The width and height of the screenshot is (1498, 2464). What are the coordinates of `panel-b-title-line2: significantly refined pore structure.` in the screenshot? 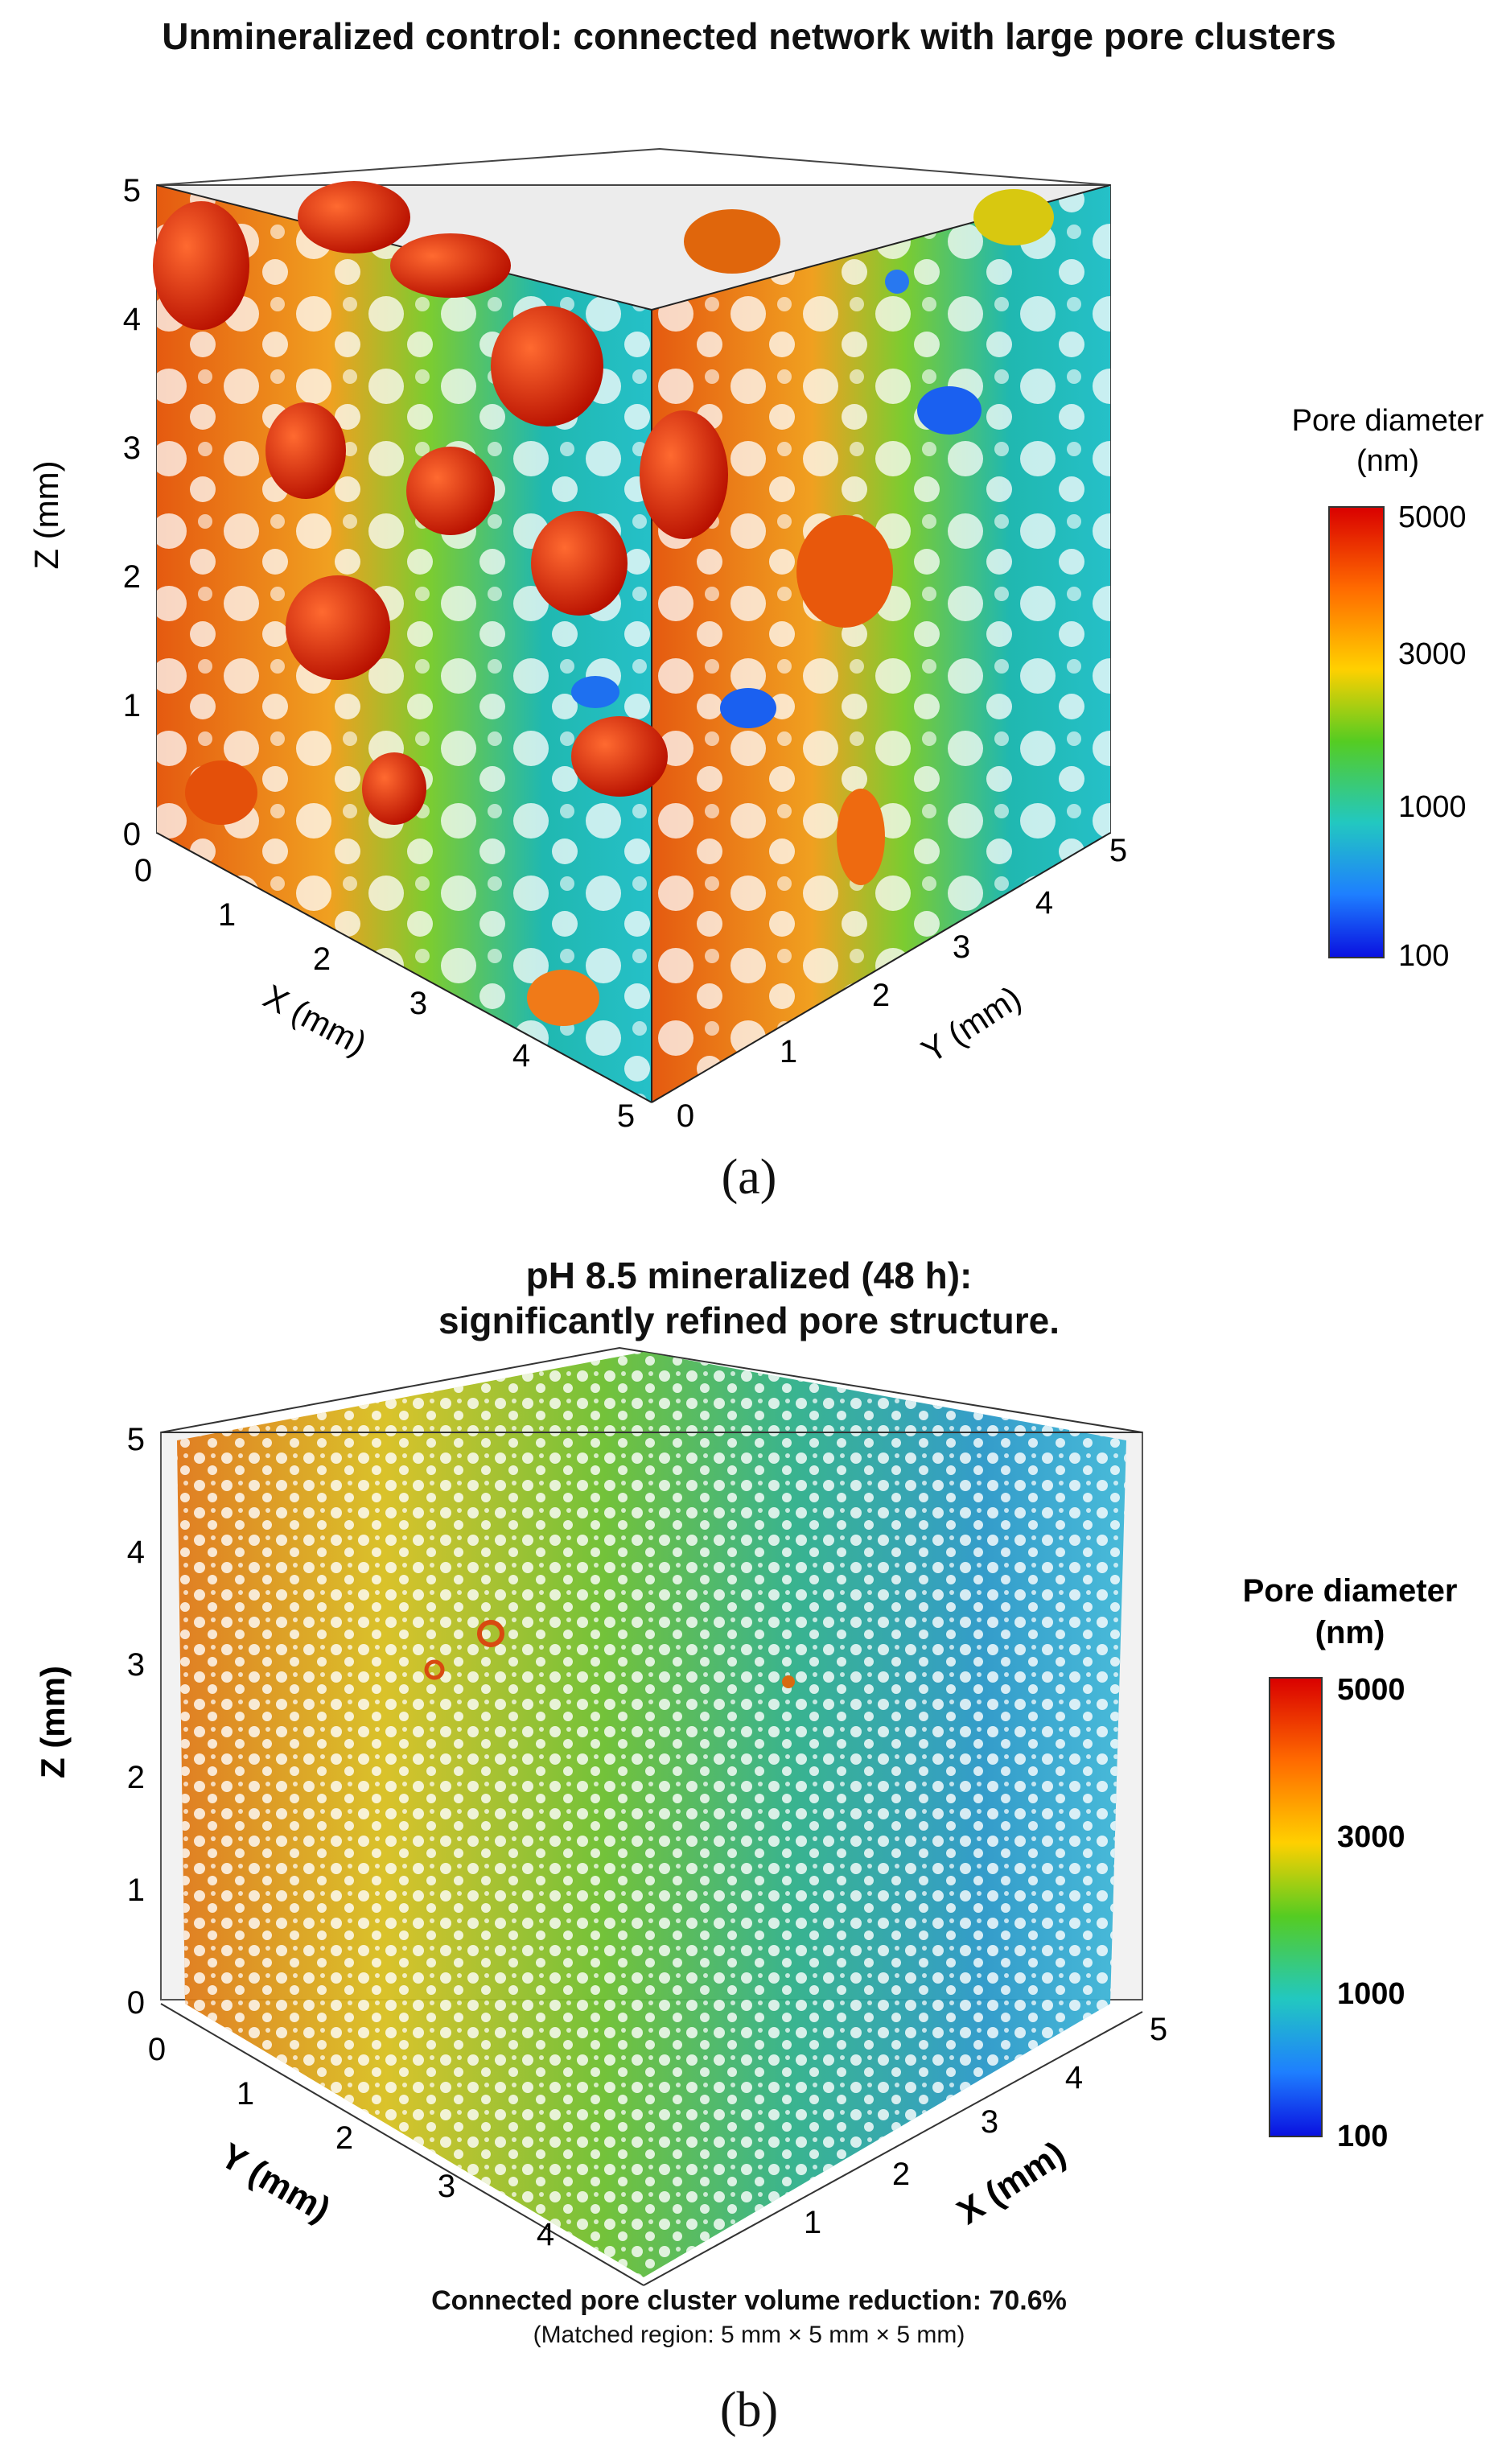 It's located at (749, 1320).